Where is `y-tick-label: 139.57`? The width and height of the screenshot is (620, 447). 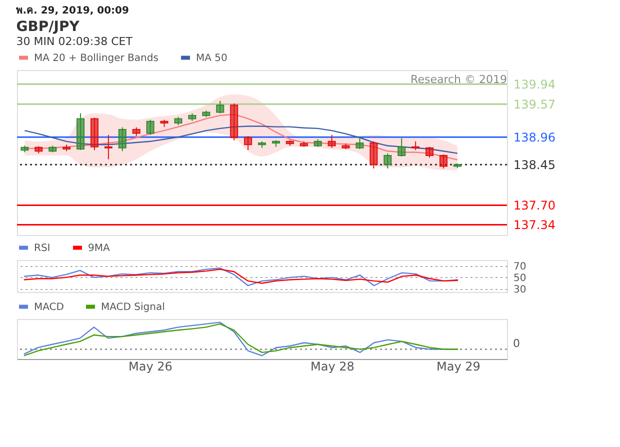 y-tick-label: 139.57 is located at coordinates (535, 105).